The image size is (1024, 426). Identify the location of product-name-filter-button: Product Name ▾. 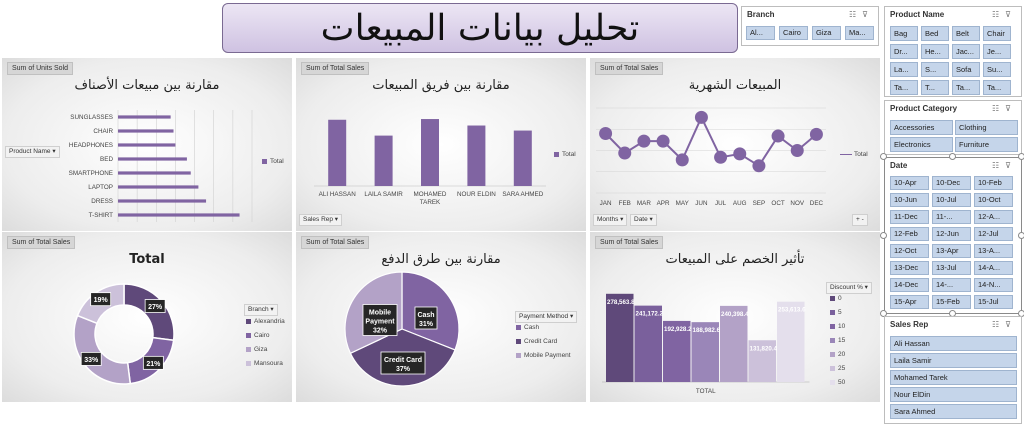
(32, 152).